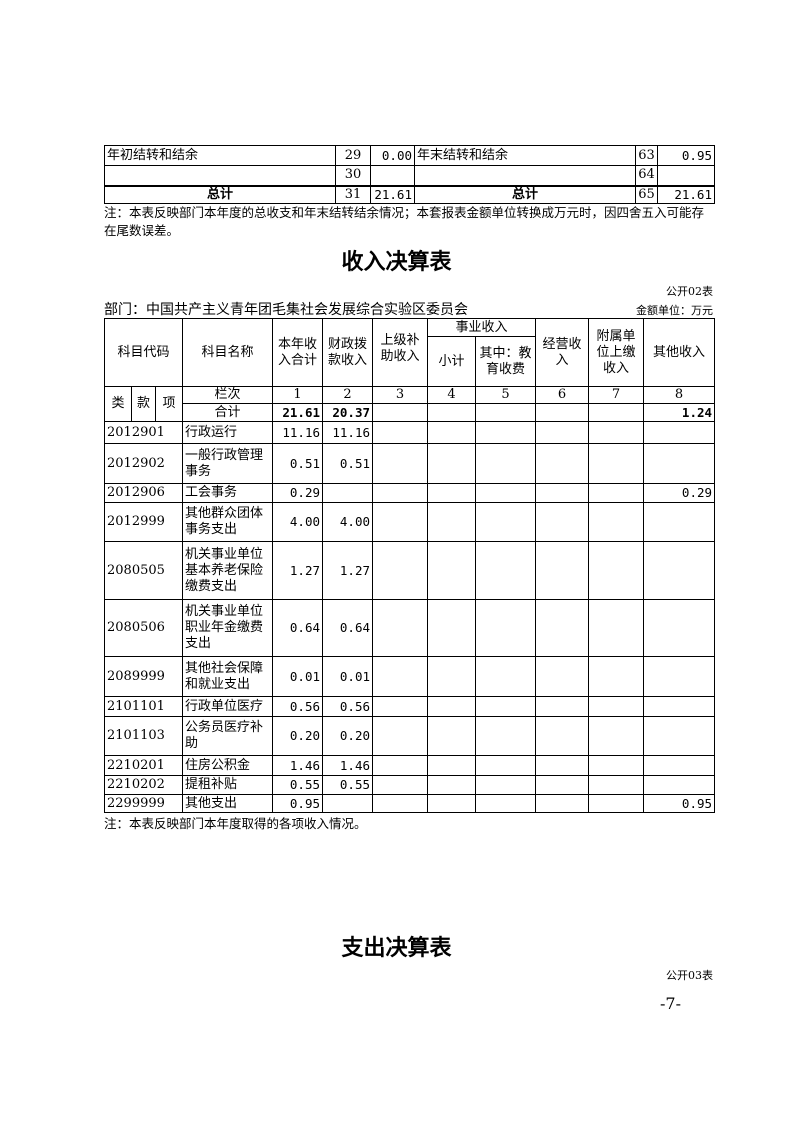 The height and width of the screenshot is (1122, 793). What do you see at coordinates (562, 352) in the screenshot?
I see `header-c6: 经营收入` at bounding box center [562, 352].